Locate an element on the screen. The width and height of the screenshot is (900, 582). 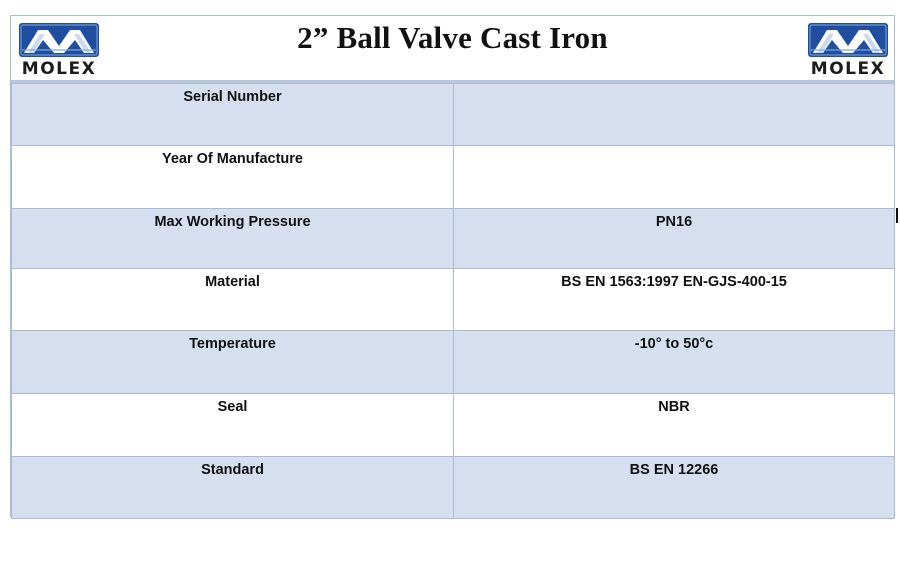
spec-label: Material is located at coordinates (232, 299).